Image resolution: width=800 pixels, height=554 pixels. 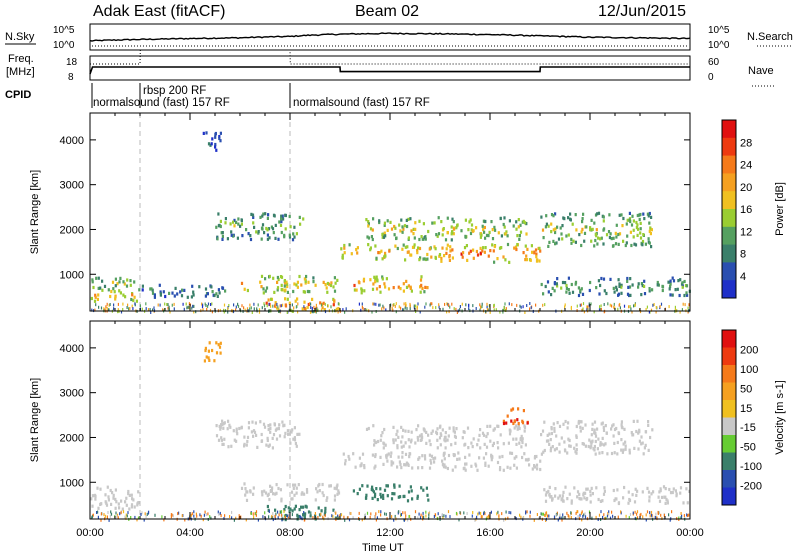 I want to click on data-band, so click(x=391, y=493).